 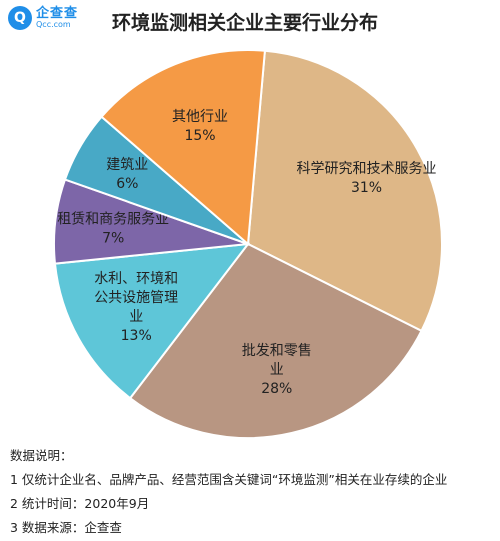 I want to click on slice-category-label-2: 业, so click(x=136, y=317).